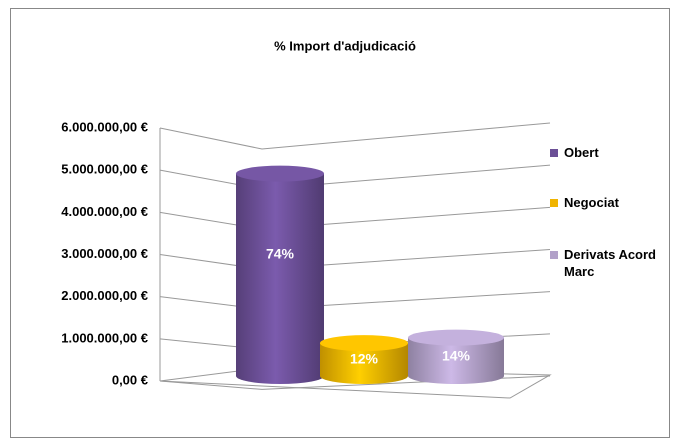  Describe the element at coordinates (104, 211) in the screenshot. I see `y-tick-label: 4.000.000,00 €` at that location.